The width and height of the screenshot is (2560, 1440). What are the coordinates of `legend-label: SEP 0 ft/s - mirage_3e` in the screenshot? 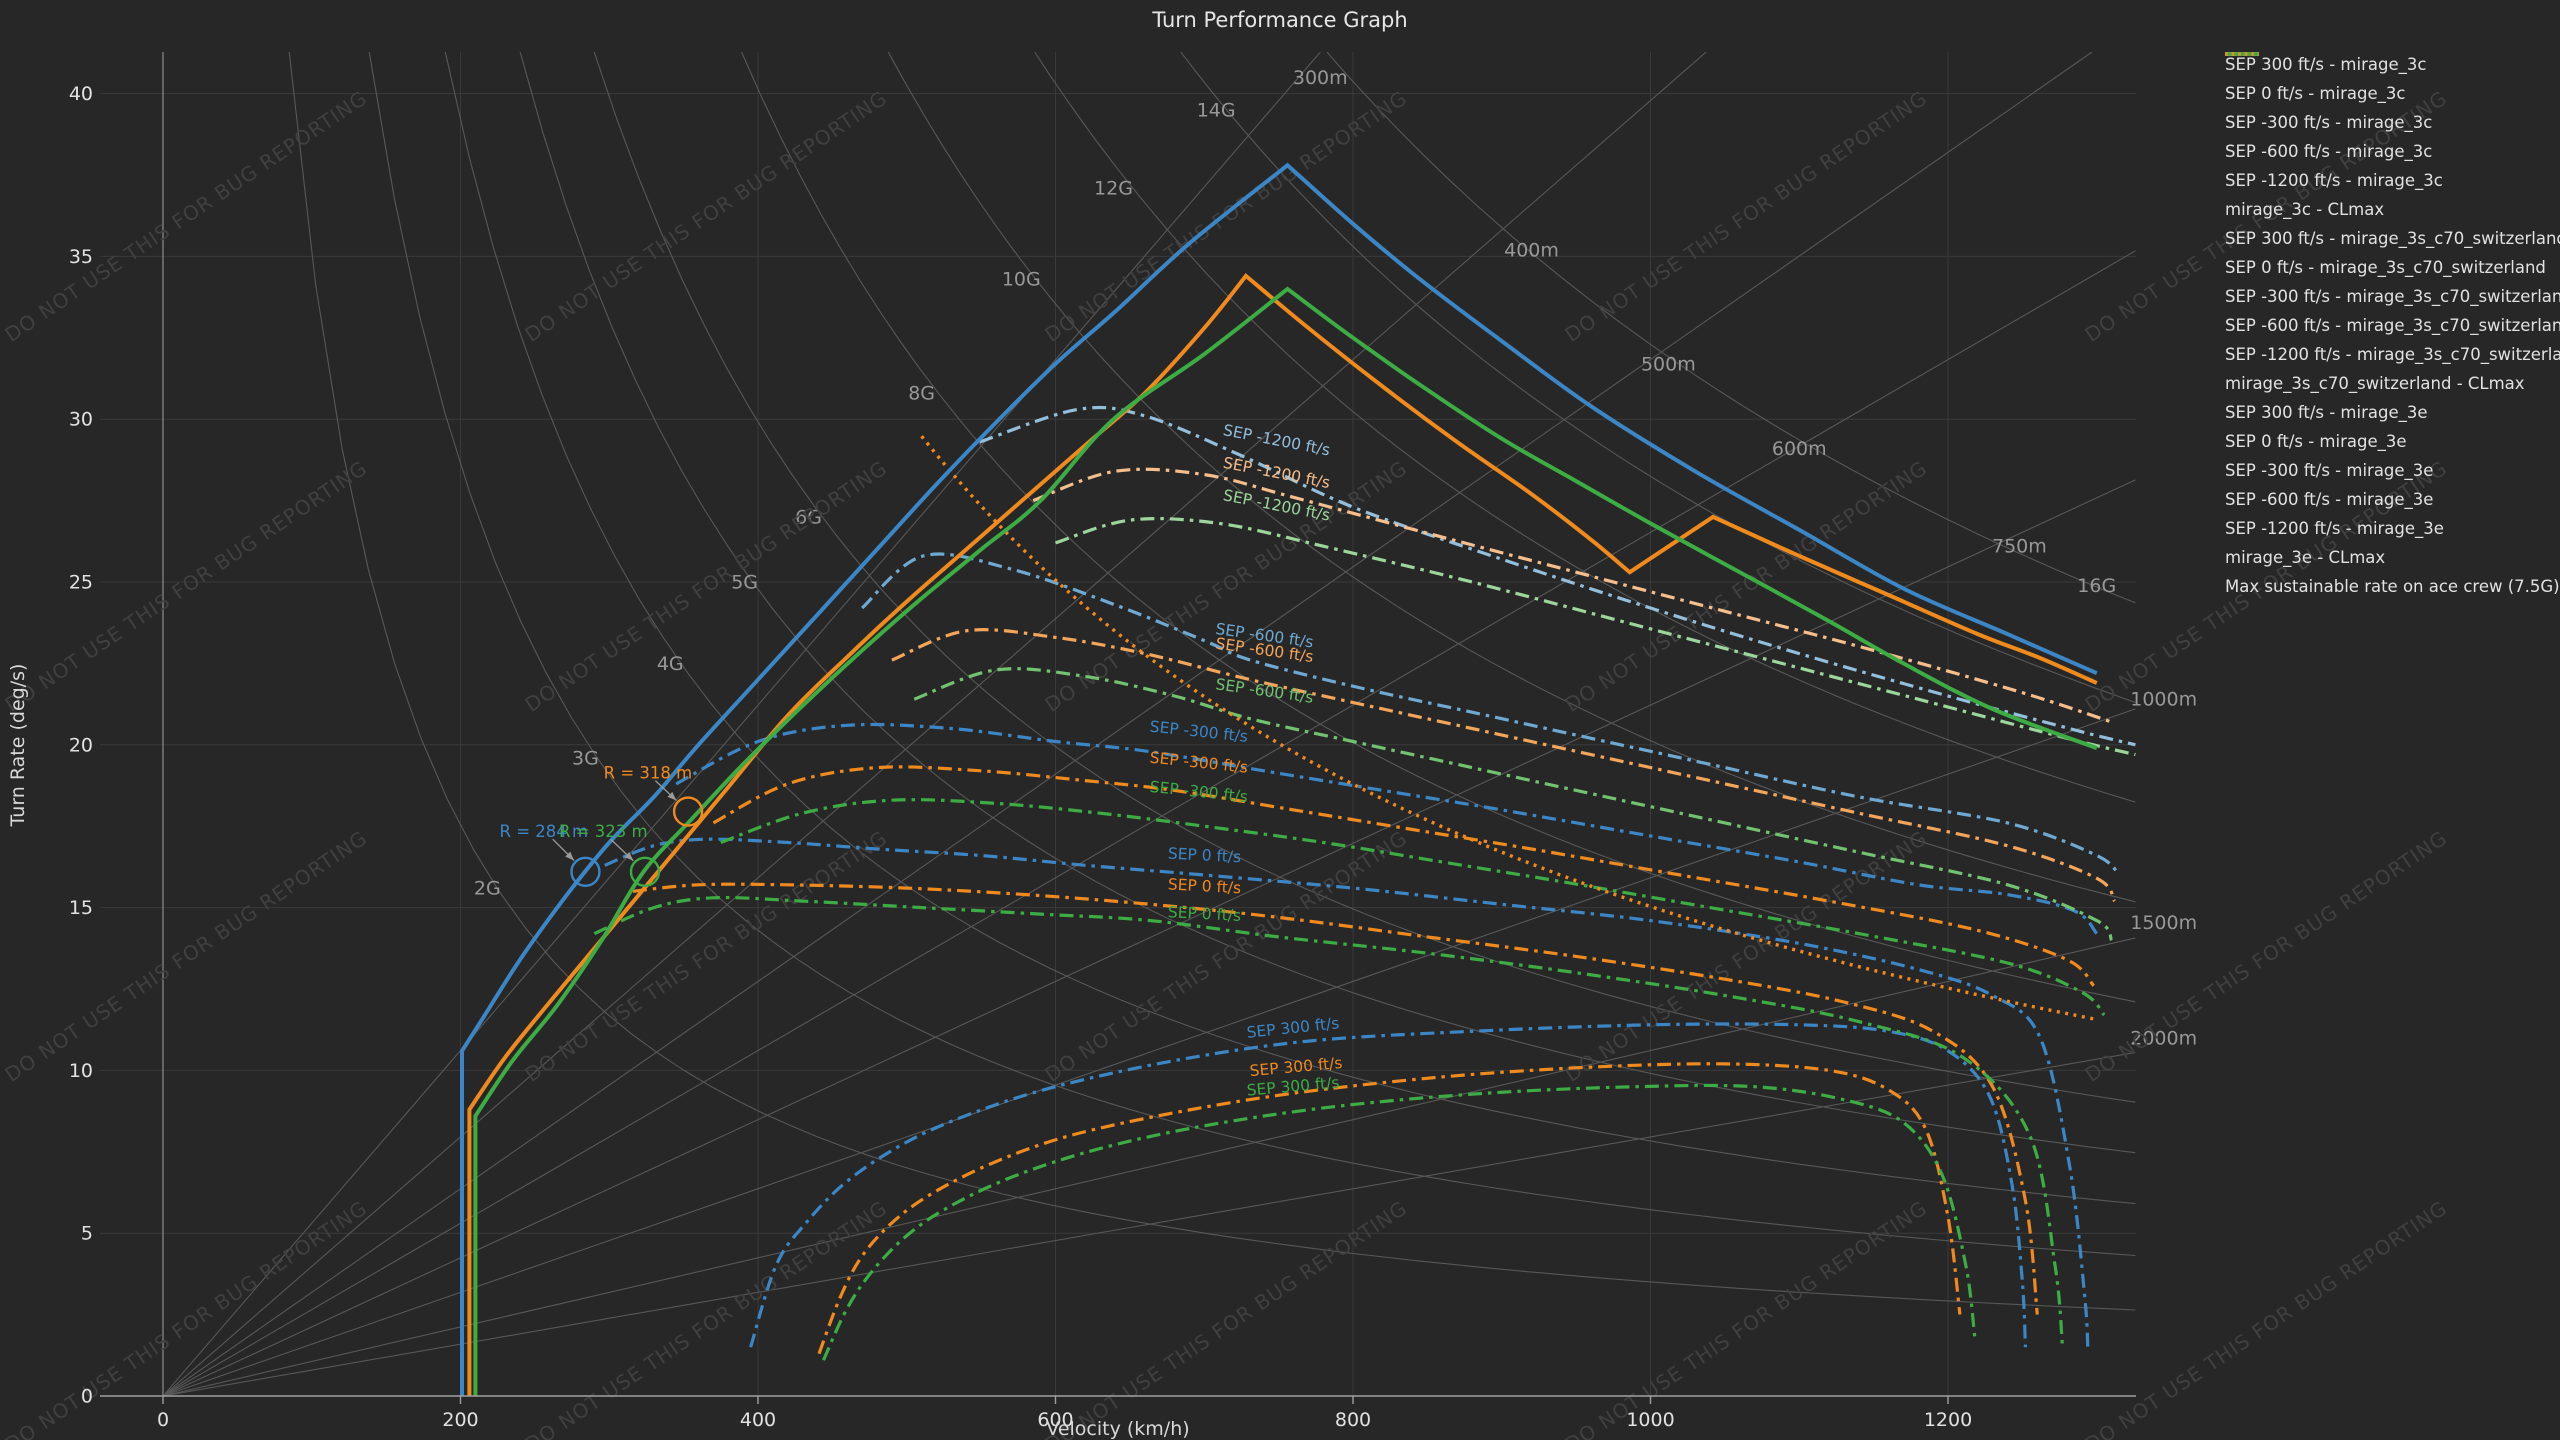 It's located at (2316, 441).